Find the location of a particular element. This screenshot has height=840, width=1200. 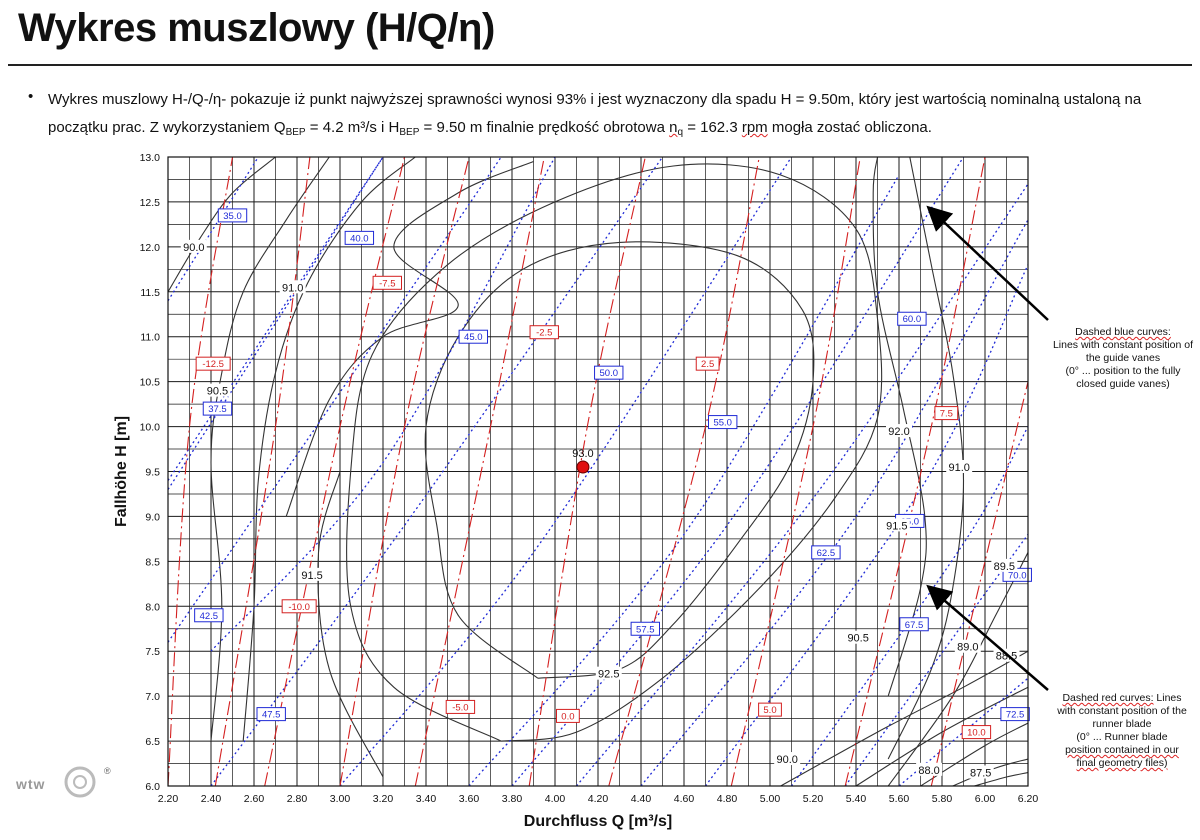

runner-blade-annotation-title: Dashed red curves: is located at coordinates (1108, 698).